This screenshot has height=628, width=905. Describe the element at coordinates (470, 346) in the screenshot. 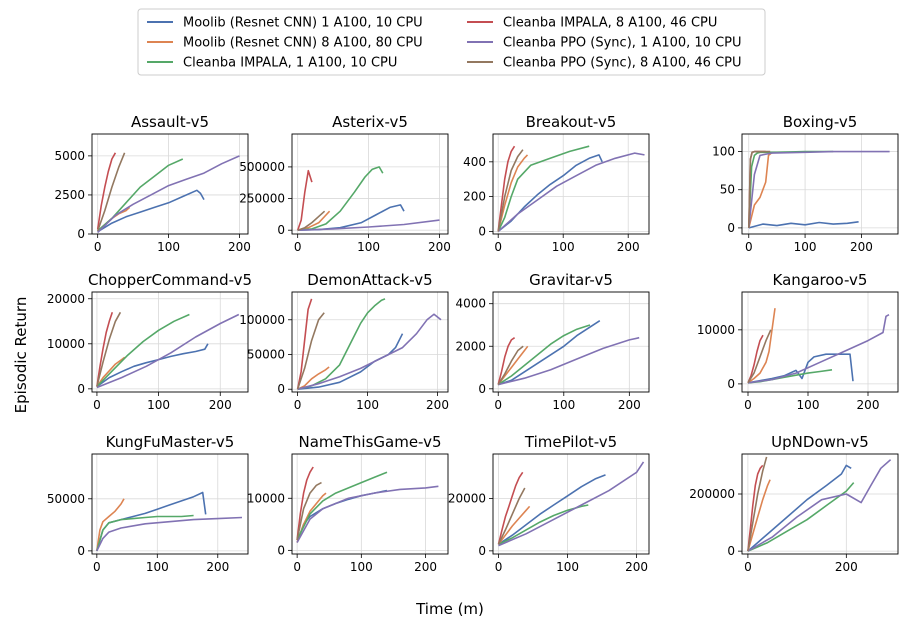

I see `y-tick-label: 2000` at that location.